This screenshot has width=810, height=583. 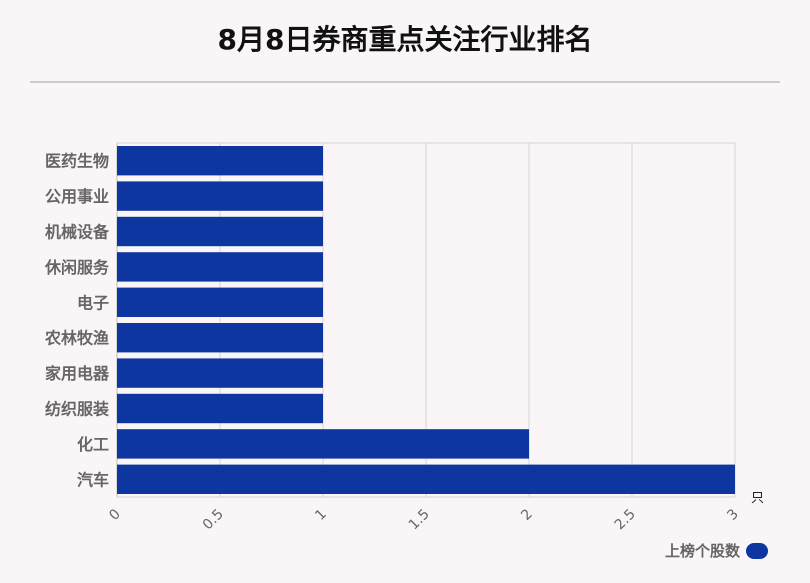 I want to click on x-tick-label: 0, so click(x=115, y=515).